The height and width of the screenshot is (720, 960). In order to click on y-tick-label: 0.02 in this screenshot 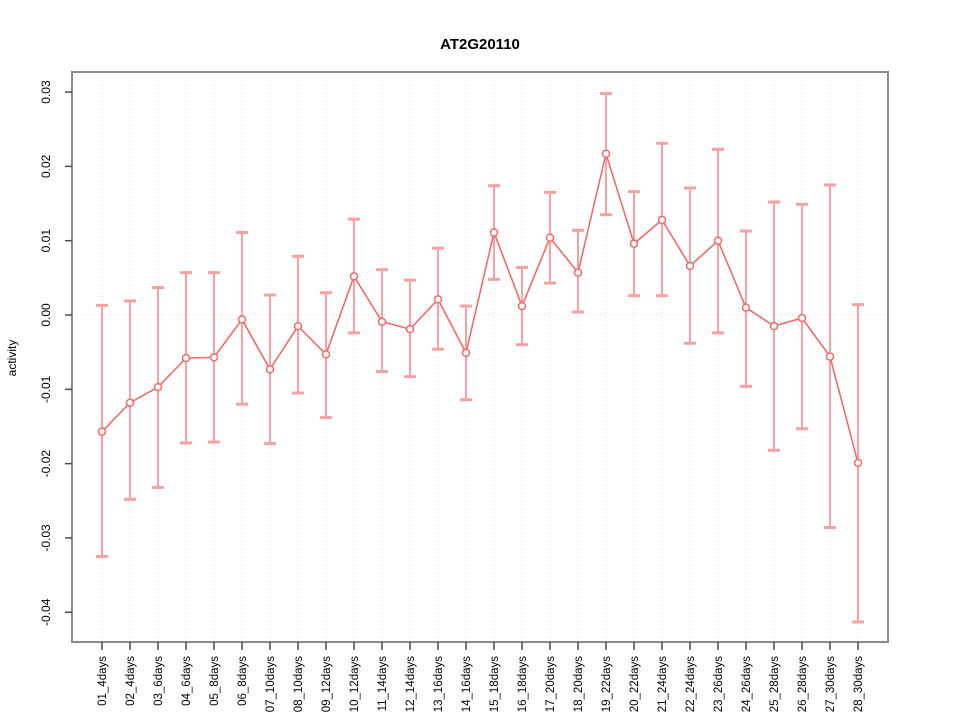, I will do `click(46, 166)`.